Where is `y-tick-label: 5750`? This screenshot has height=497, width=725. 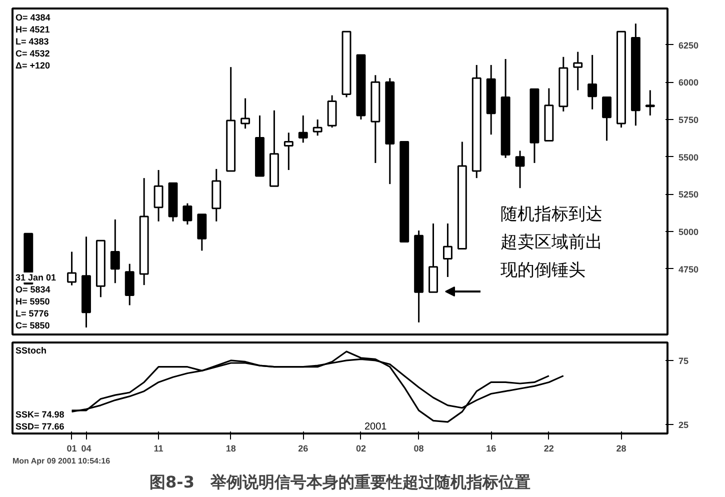 y-tick-label: 5750 is located at coordinates (688, 120).